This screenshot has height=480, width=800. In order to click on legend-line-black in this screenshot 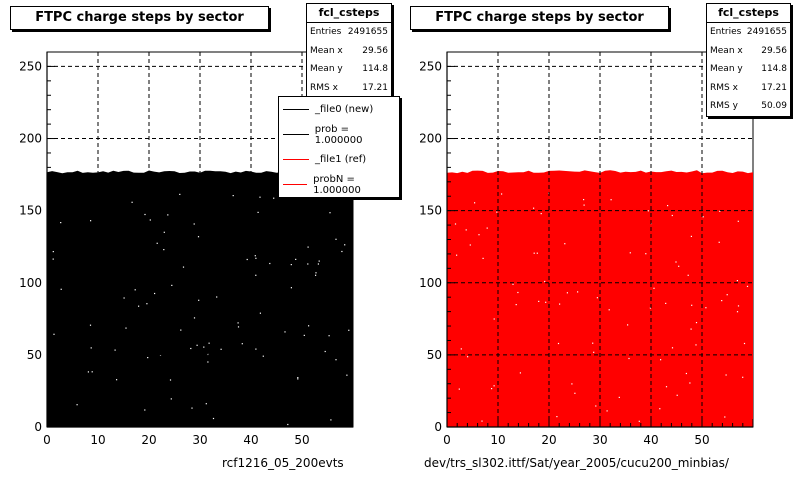, I will do `click(296, 109)`.